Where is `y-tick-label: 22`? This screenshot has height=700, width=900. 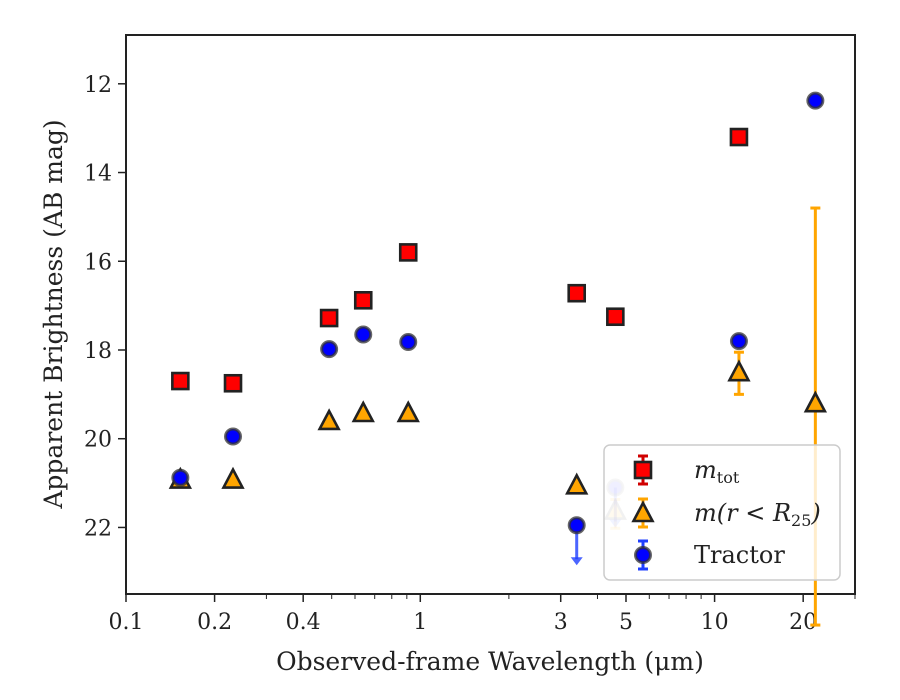 y-tick-label: 22 is located at coordinates (98, 528).